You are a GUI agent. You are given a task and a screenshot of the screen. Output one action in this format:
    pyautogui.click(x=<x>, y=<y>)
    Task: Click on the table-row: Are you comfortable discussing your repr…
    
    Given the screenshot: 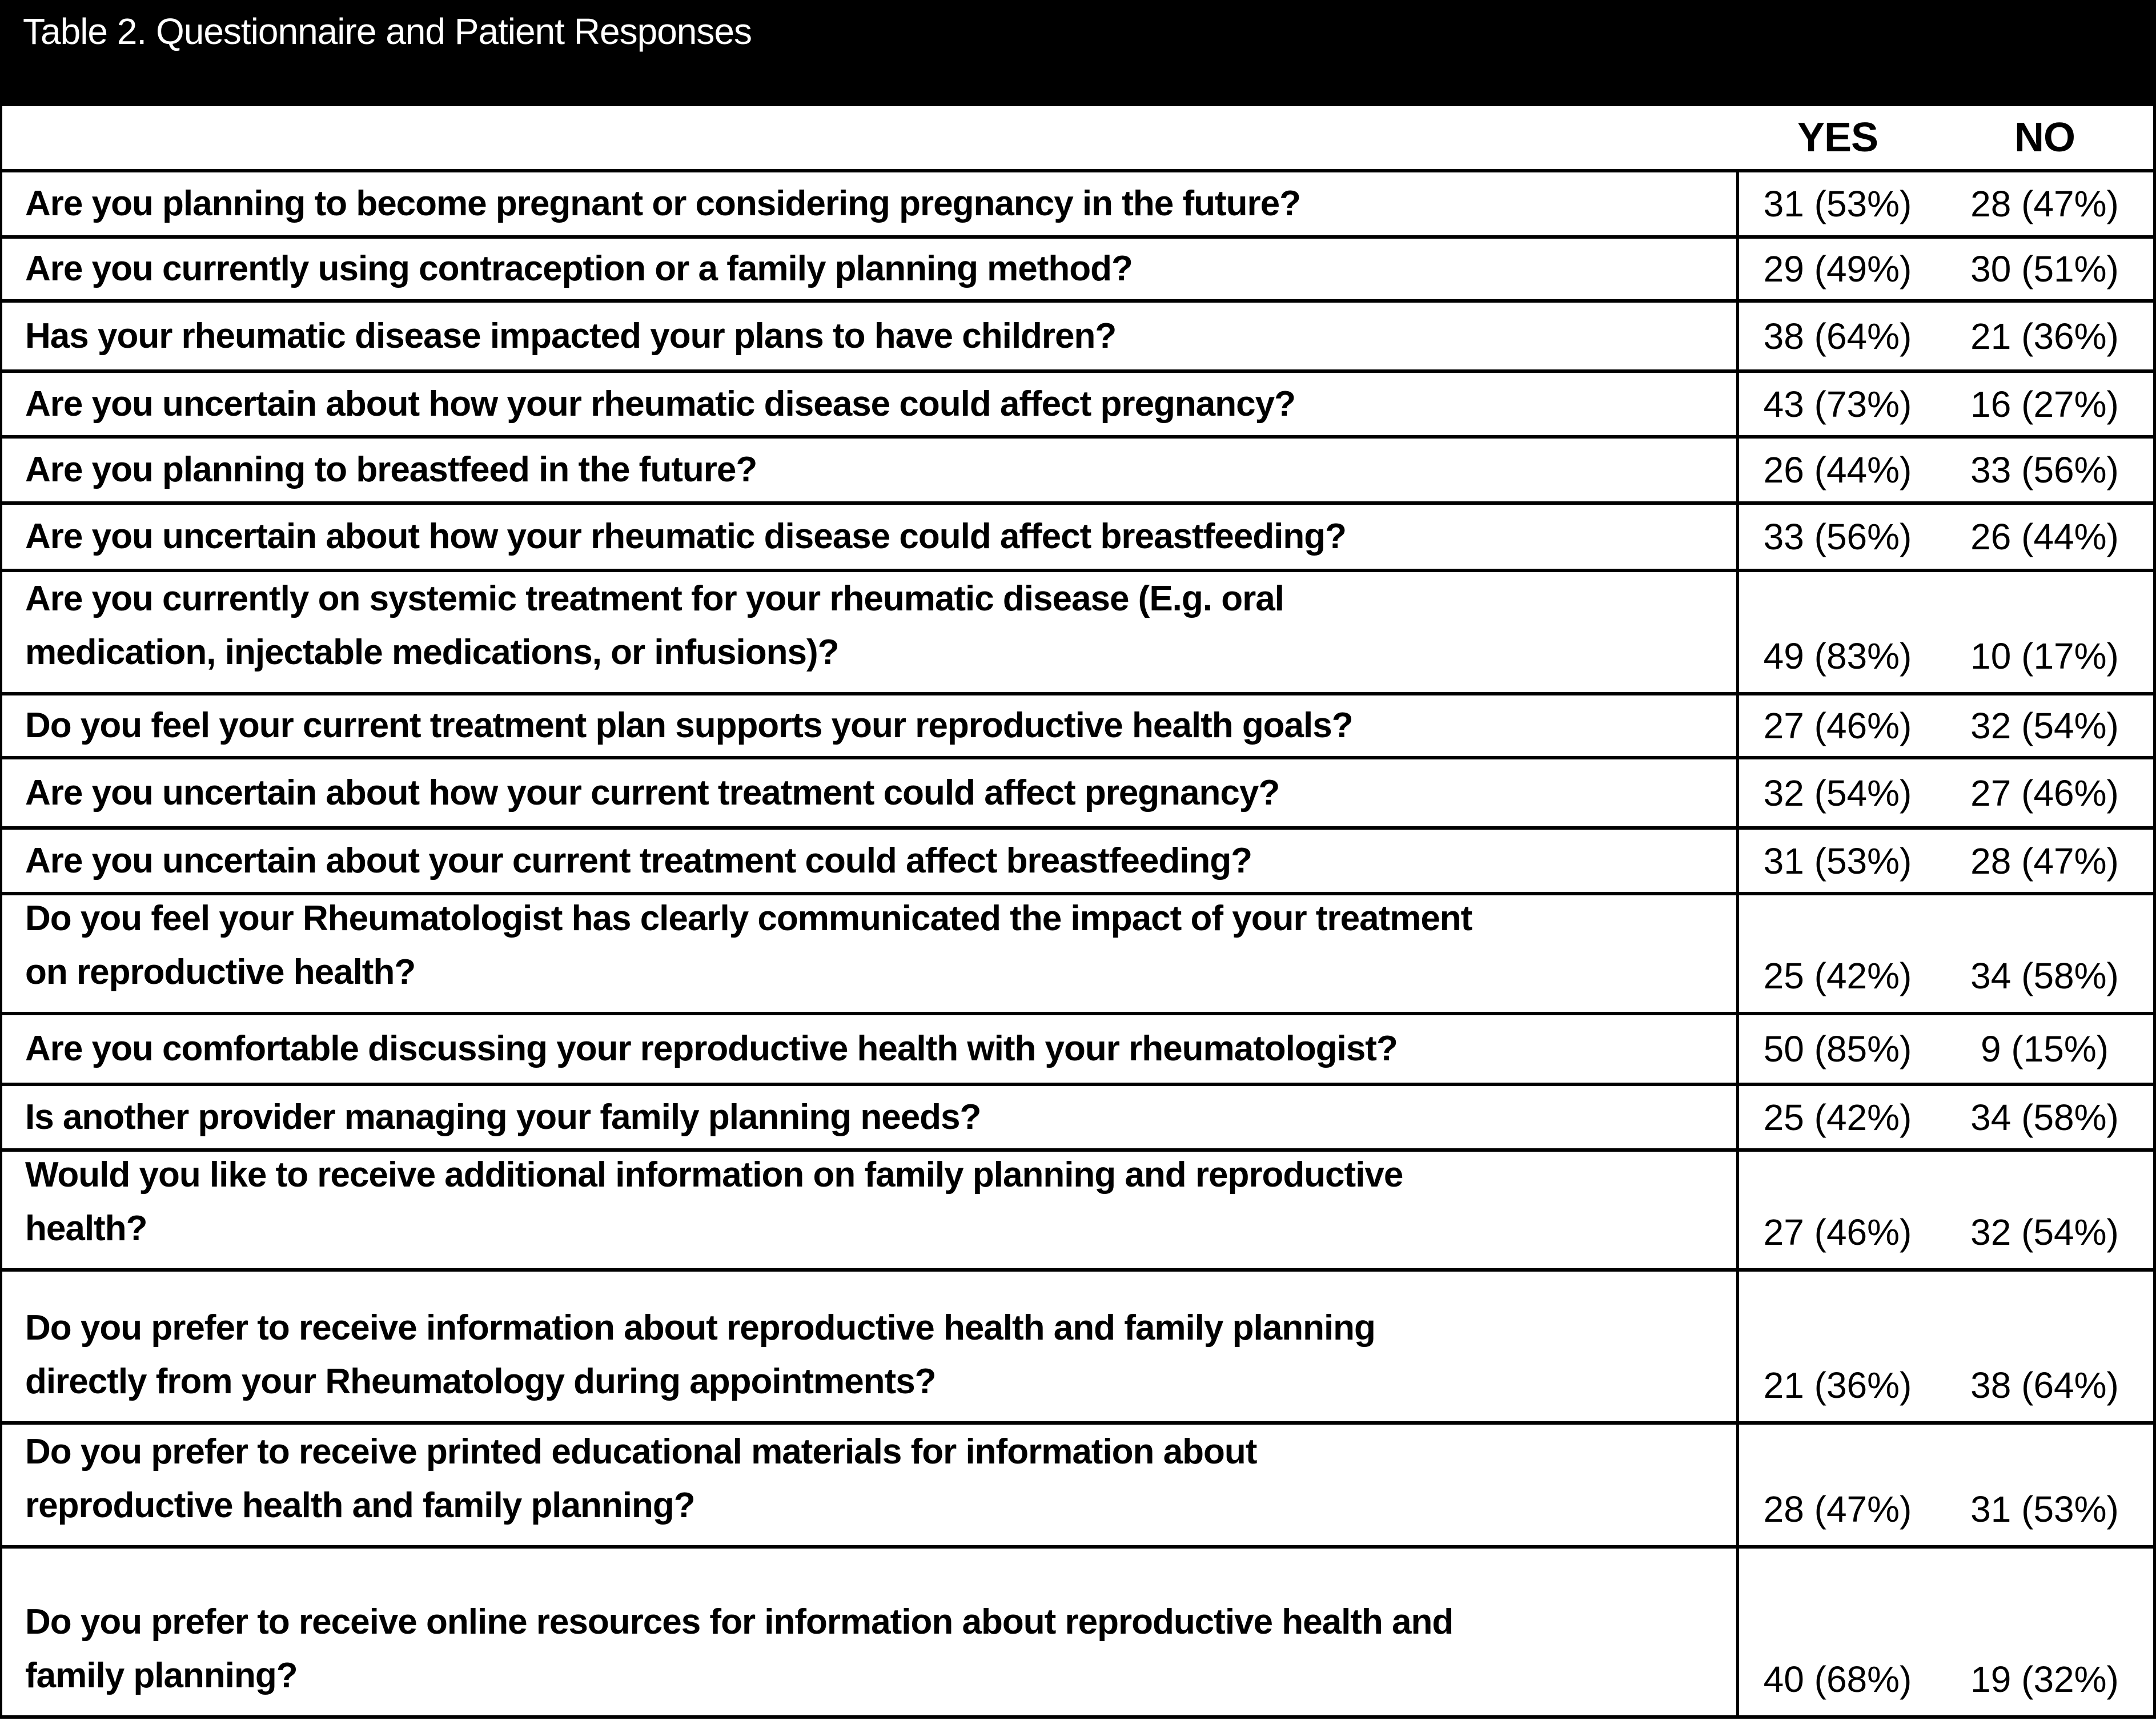 What is the action you would take?
    pyautogui.click(x=1077, y=1050)
    